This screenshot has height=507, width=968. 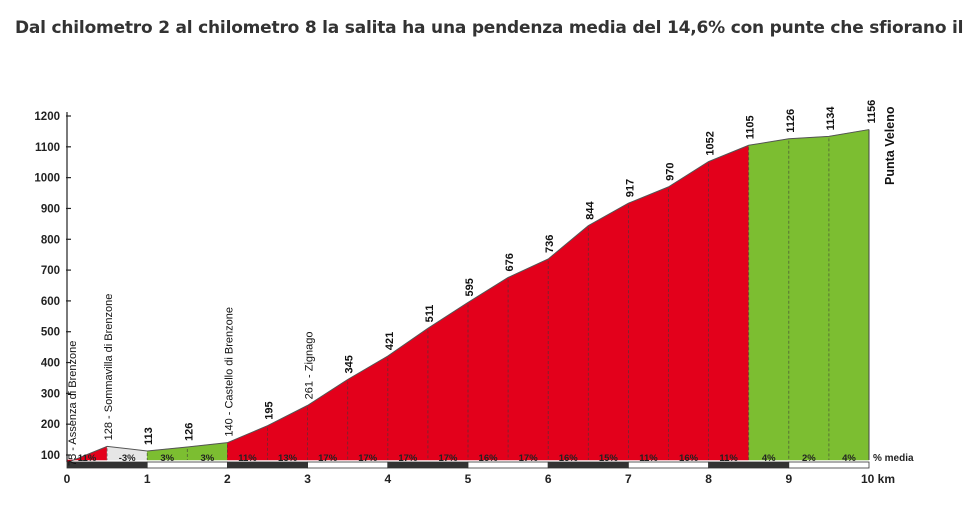 What do you see at coordinates (628, 479) in the screenshot?
I see `x-tick-label: 7` at bounding box center [628, 479].